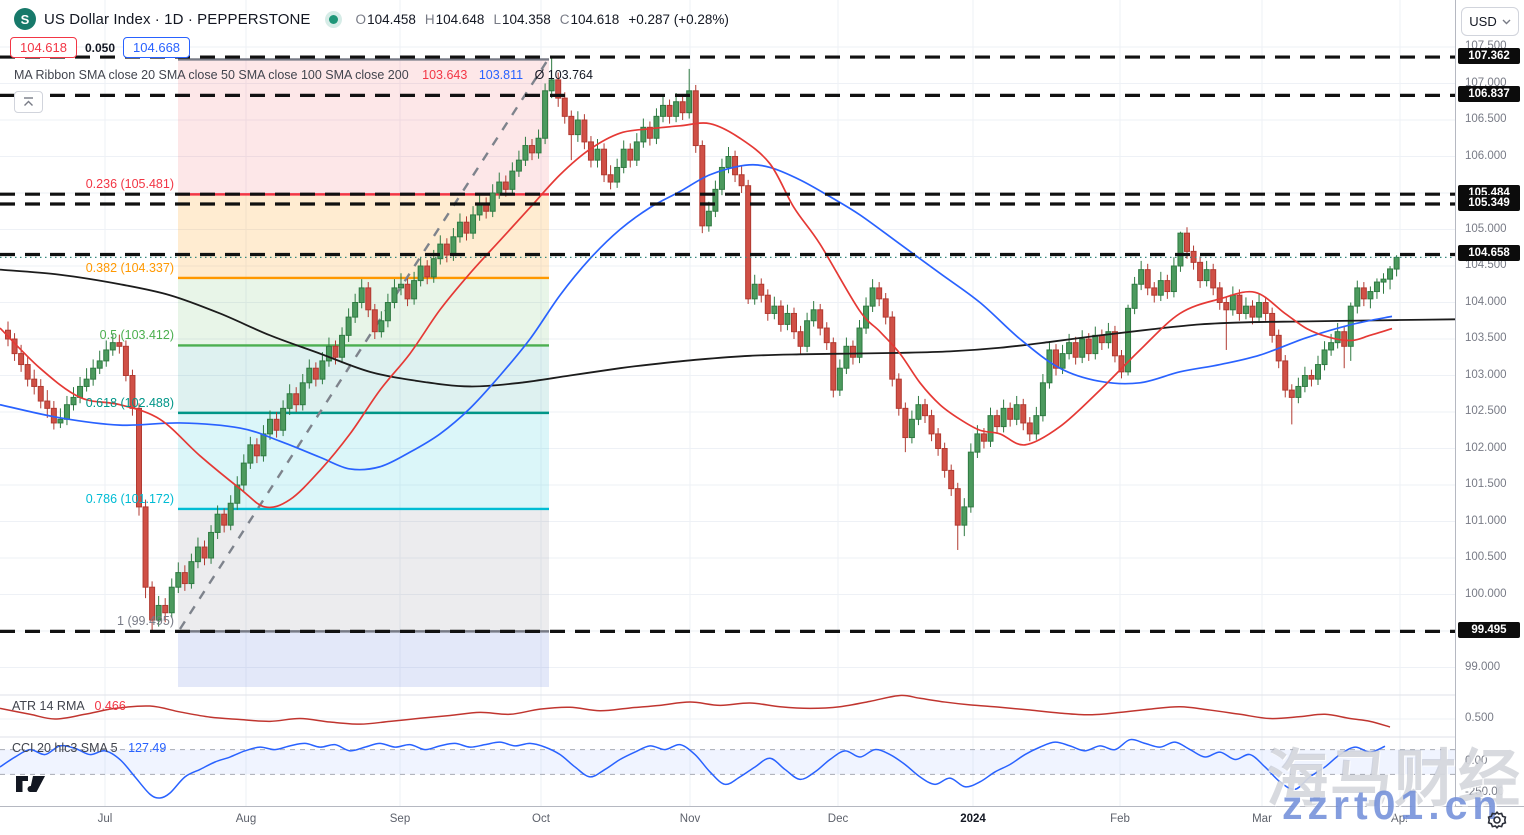  Describe the element at coordinates (129, 402) in the screenshot. I see `fib-level-label: 0.618 (102.488)` at that location.